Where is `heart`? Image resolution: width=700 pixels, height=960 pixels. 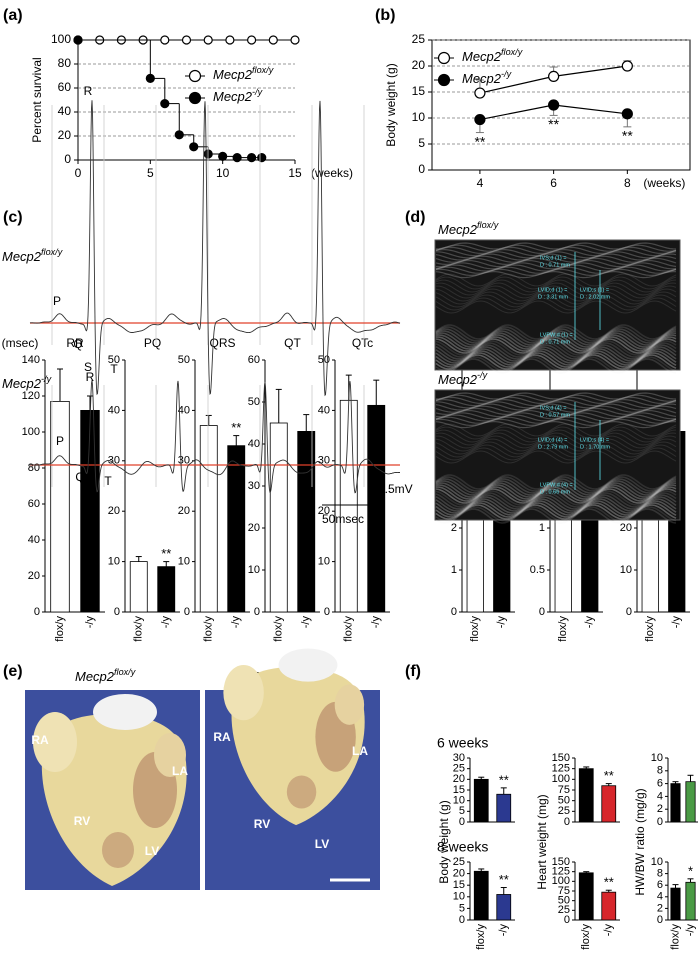 heart is located at coordinates (110, 790).